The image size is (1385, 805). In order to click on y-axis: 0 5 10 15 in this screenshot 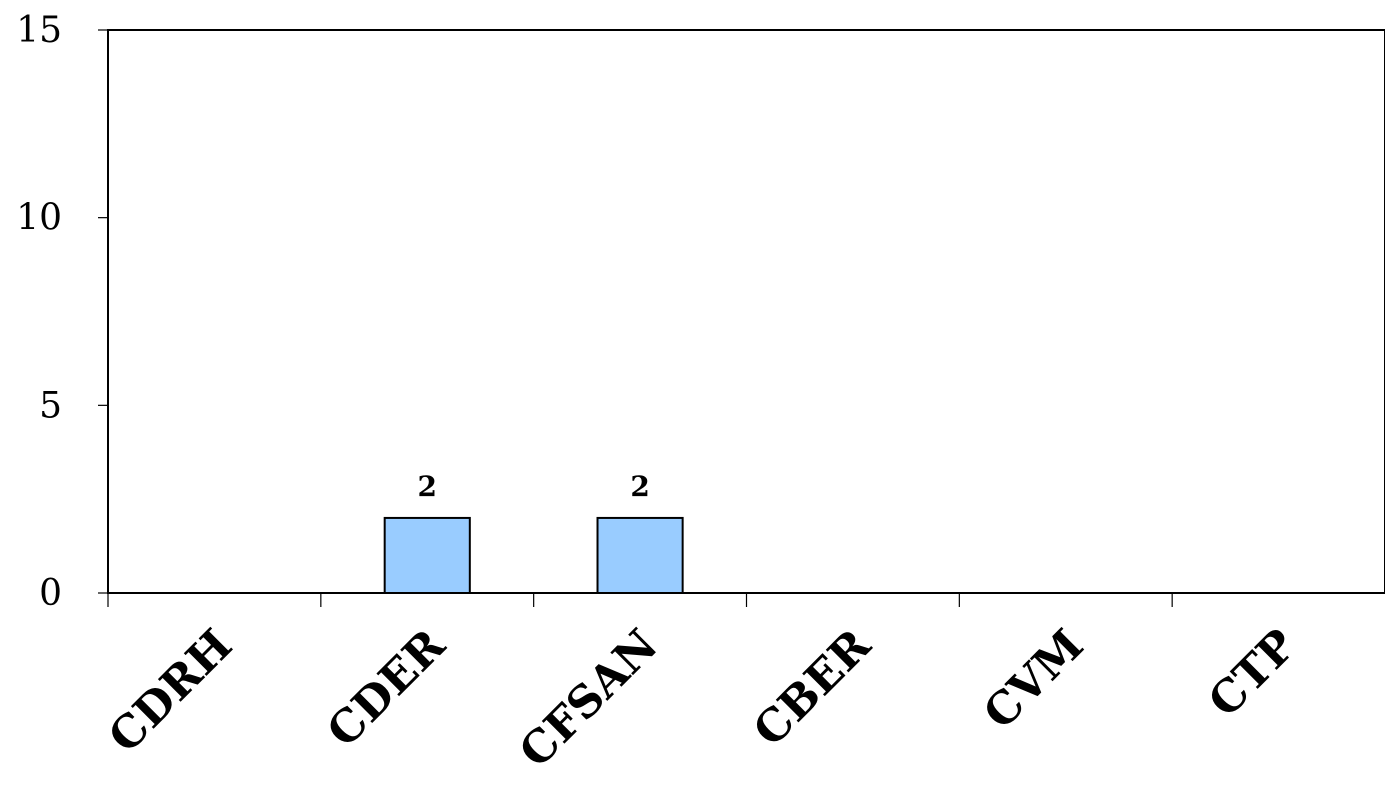, I will do `click(62, 312)`.